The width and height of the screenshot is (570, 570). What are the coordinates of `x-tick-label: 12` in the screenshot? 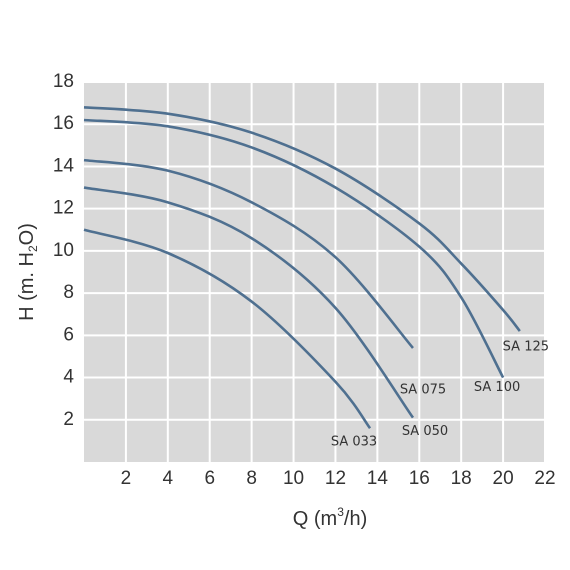 It's located at (335, 478).